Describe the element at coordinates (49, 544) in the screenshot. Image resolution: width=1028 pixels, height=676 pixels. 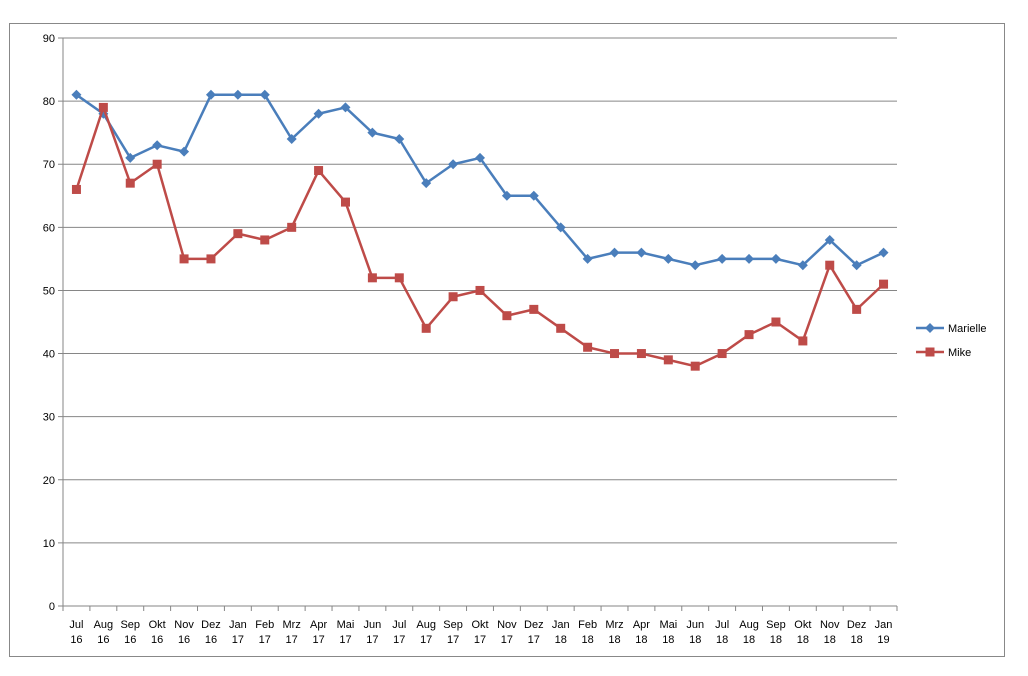
I see `y-tick-label: 10` at that location.